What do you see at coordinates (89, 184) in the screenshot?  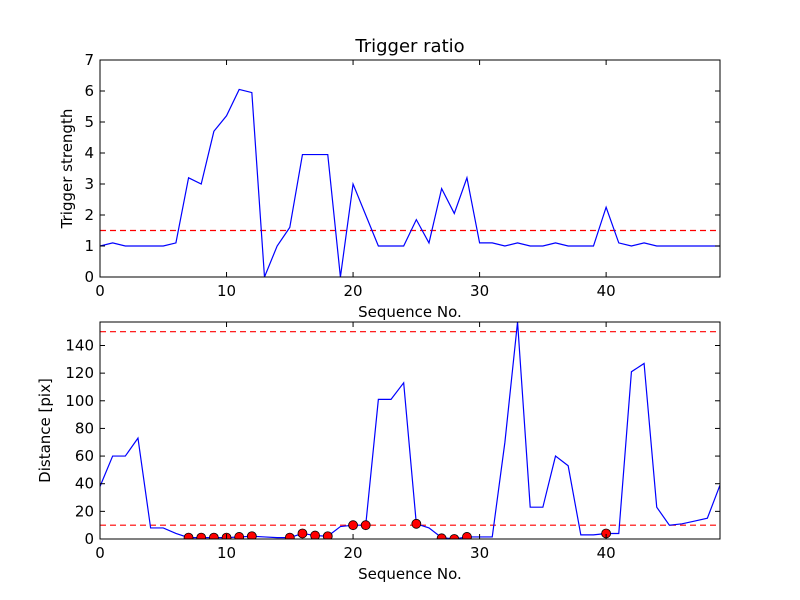 I see `y-tick-label: 3` at bounding box center [89, 184].